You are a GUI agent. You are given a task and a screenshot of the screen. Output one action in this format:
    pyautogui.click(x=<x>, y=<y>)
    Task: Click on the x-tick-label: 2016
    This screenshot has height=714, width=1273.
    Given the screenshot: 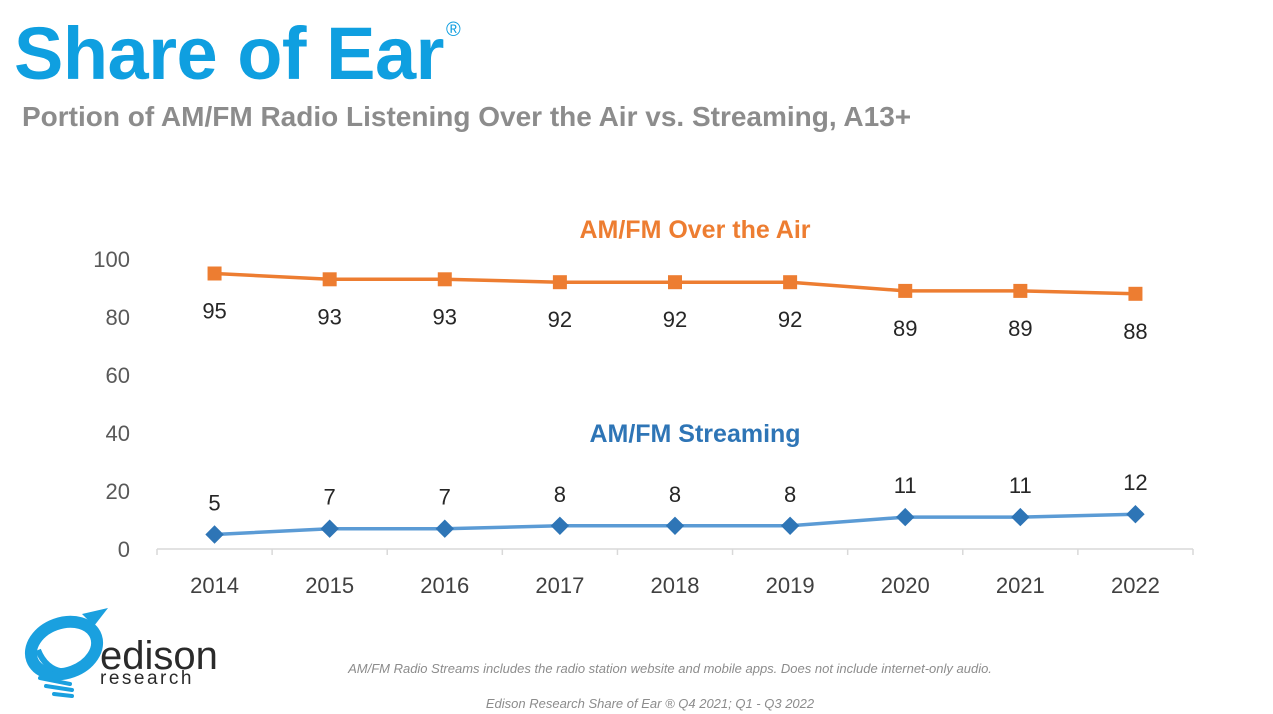 What is the action you would take?
    pyautogui.click(x=444, y=585)
    